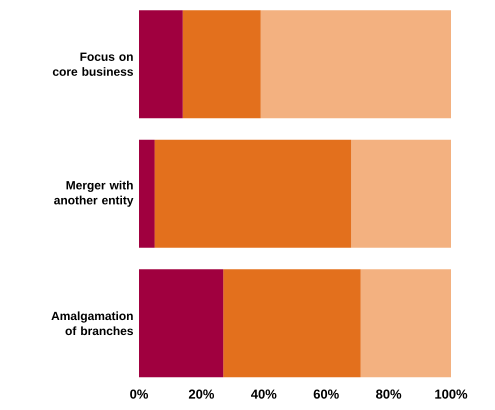 The width and height of the screenshot is (495, 410). I want to click on y-tick-label: Focus on core business, so click(92, 64).